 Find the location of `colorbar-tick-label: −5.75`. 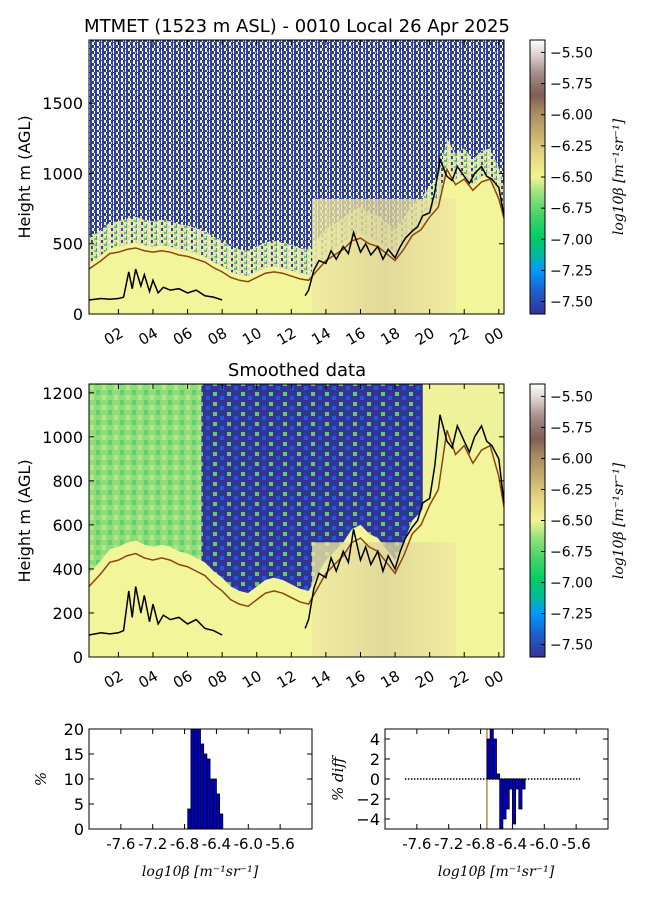

colorbar-tick-label: −5.75 is located at coordinates (571, 85).